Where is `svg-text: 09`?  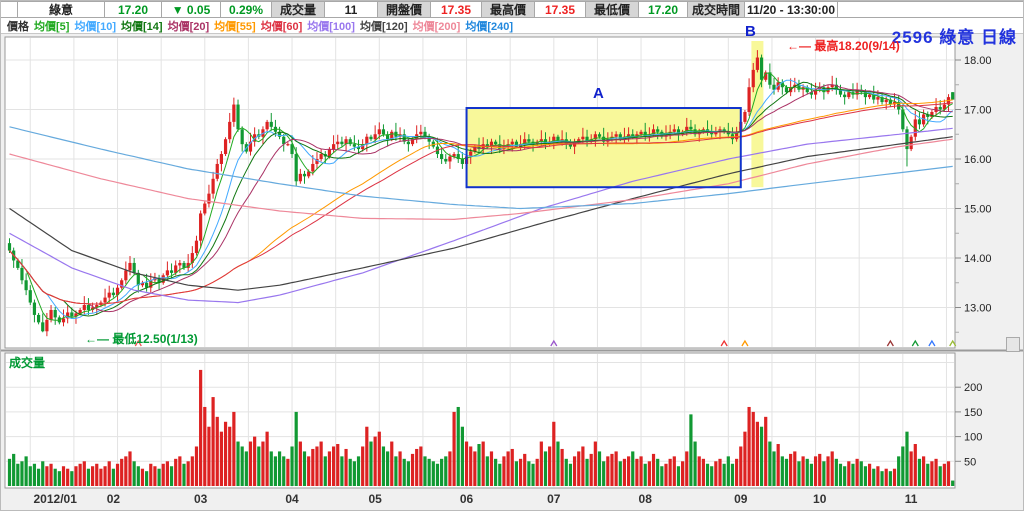
svg-text: 09 is located at coordinates (741, 499).